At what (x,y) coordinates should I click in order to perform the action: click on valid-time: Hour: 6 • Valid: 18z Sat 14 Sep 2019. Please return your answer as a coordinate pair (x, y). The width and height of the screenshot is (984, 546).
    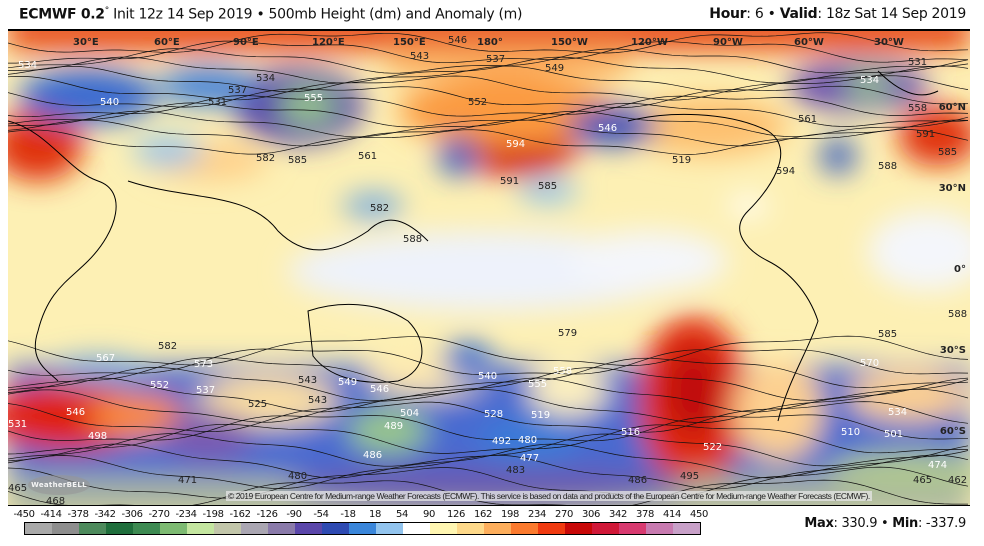
    Looking at the image, I should click on (837, 14).